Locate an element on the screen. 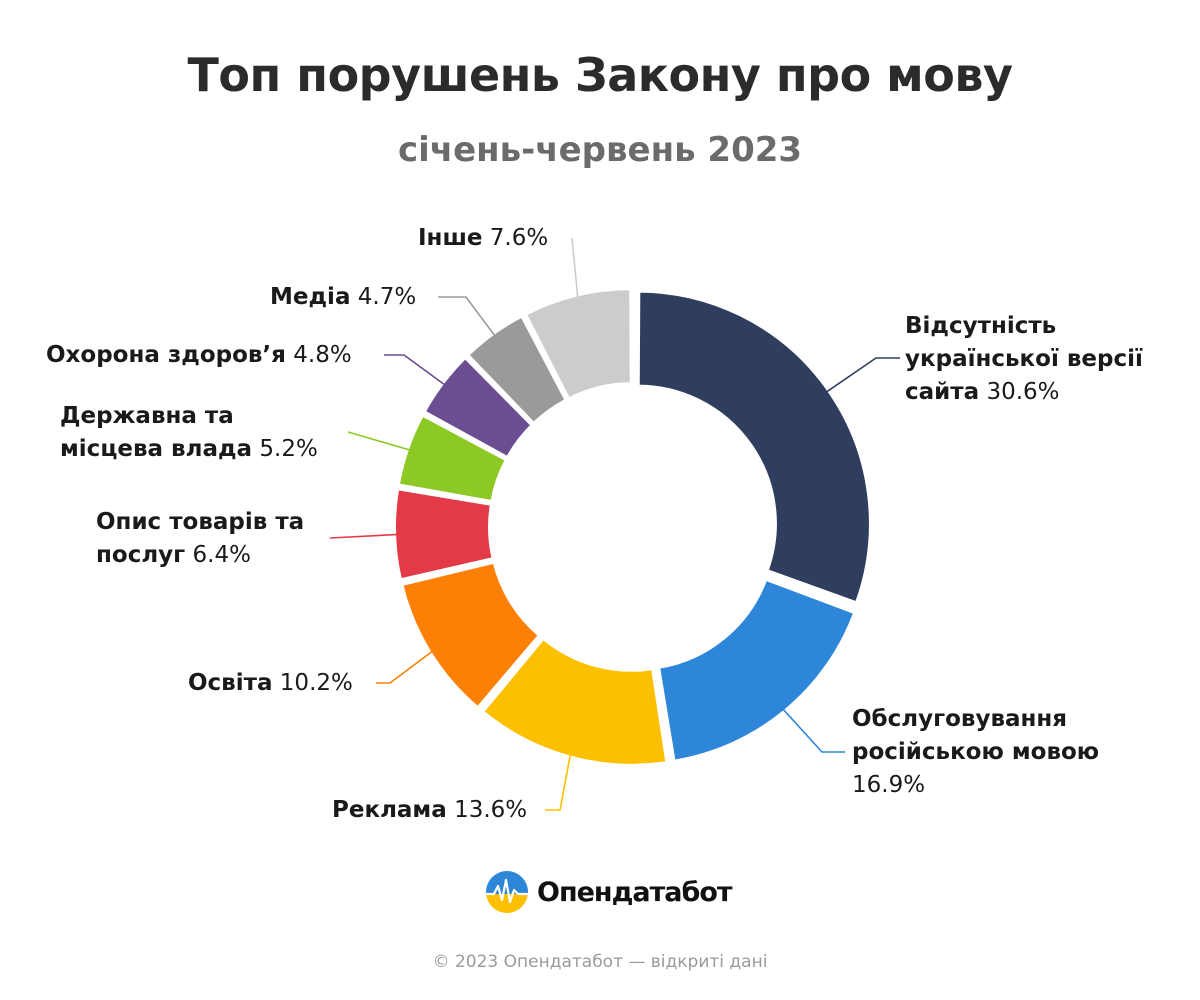 The width and height of the screenshot is (1200, 1000). slice-label-5: Опис товарів та послуг 6.4% is located at coordinates (200, 539).